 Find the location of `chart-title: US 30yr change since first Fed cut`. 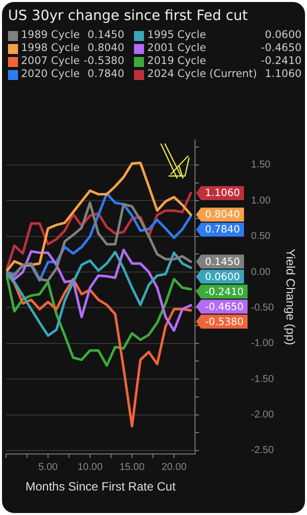

chart-title: US 30yr change since first Fed cut is located at coordinates (128, 16).